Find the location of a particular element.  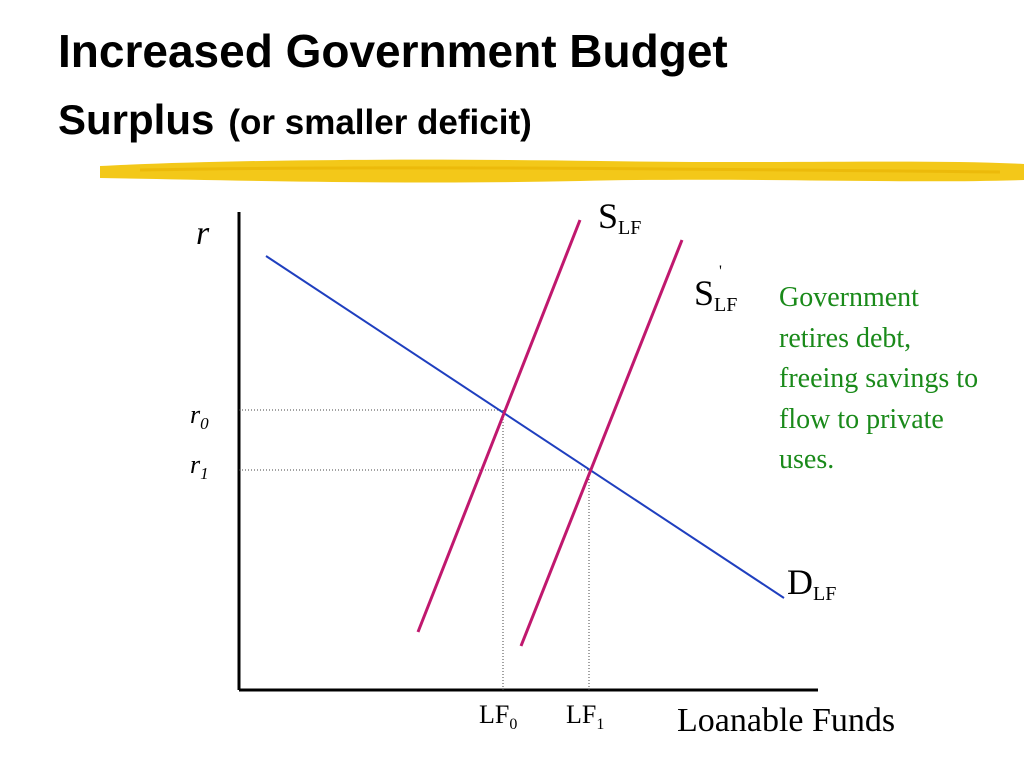

highlighter-stroke is located at coordinates (562, 171).